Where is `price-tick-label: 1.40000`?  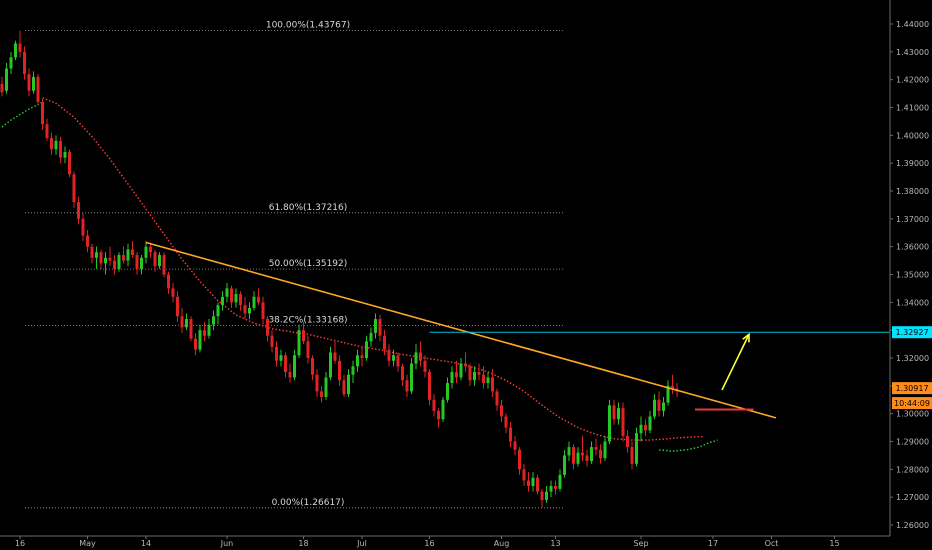 price-tick-label: 1.40000 is located at coordinates (912, 135).